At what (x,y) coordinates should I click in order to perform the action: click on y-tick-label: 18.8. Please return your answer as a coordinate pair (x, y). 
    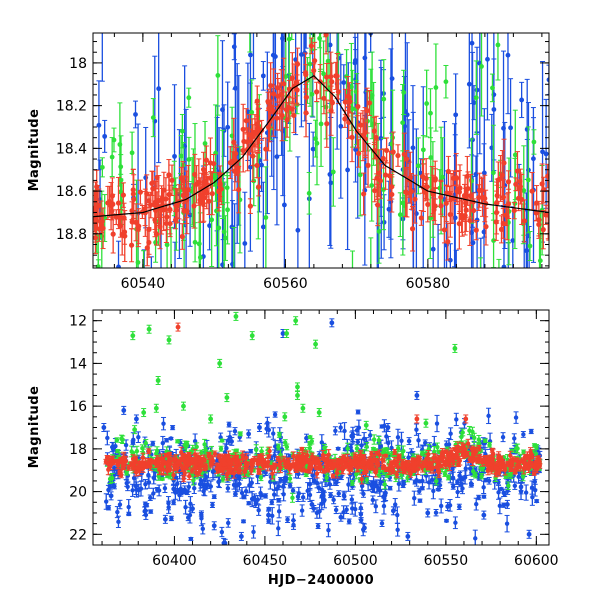
    Looking at the image, I should click on (71, 235).